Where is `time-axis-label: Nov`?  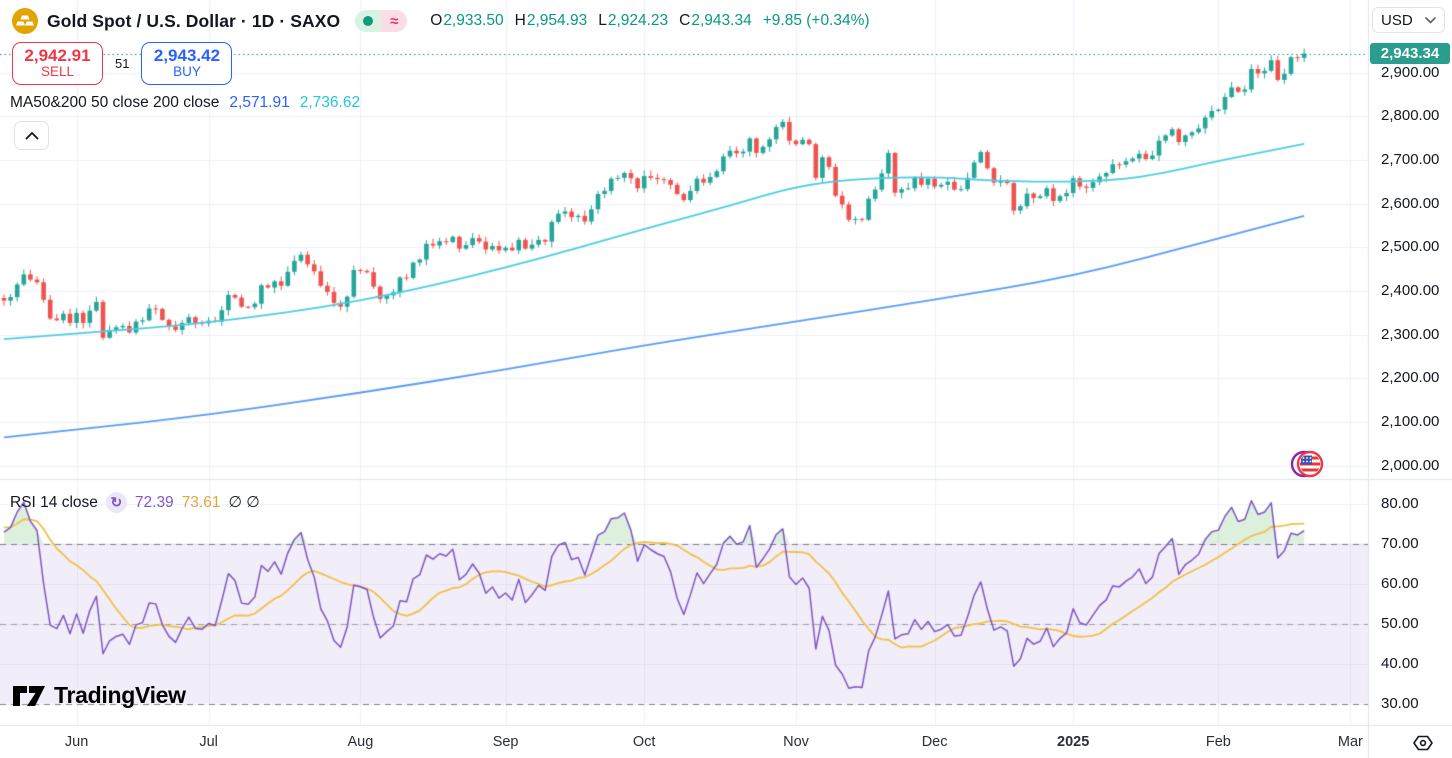 time-axis-label: Nov is located at coordinates (796, 742).